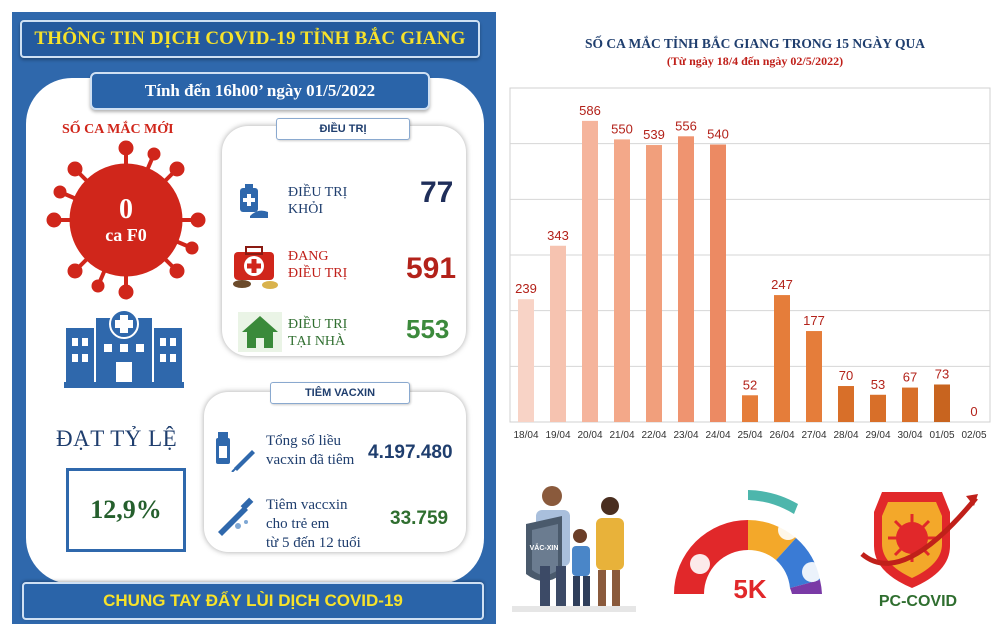  I want to click on recovered-label-line2: KHỎI, so click(305, 209).